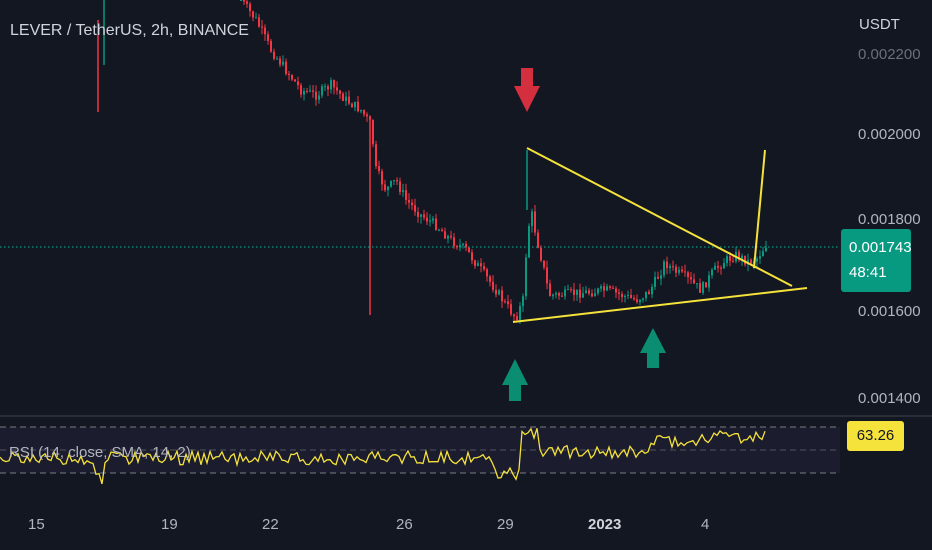  What do you see at coordinates (129, 30) in the screenshot?
I see `symbol-title: LEVER / TetherUS, 2h, BINANCE` at bounding box center [129, 30].